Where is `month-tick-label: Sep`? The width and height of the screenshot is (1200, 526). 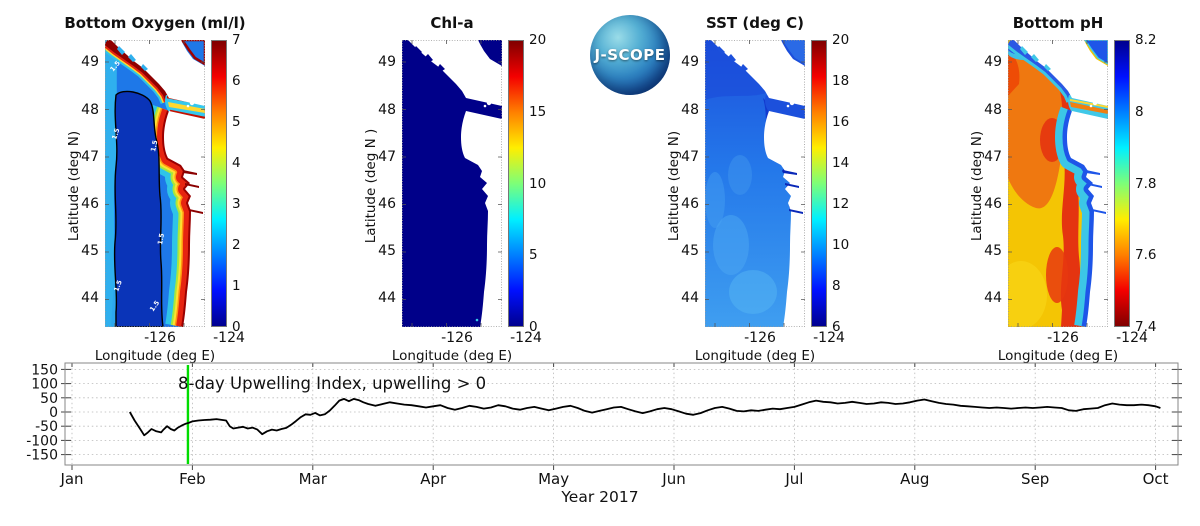
month-tick-label: Sep is located at coordinates (1035, 479).